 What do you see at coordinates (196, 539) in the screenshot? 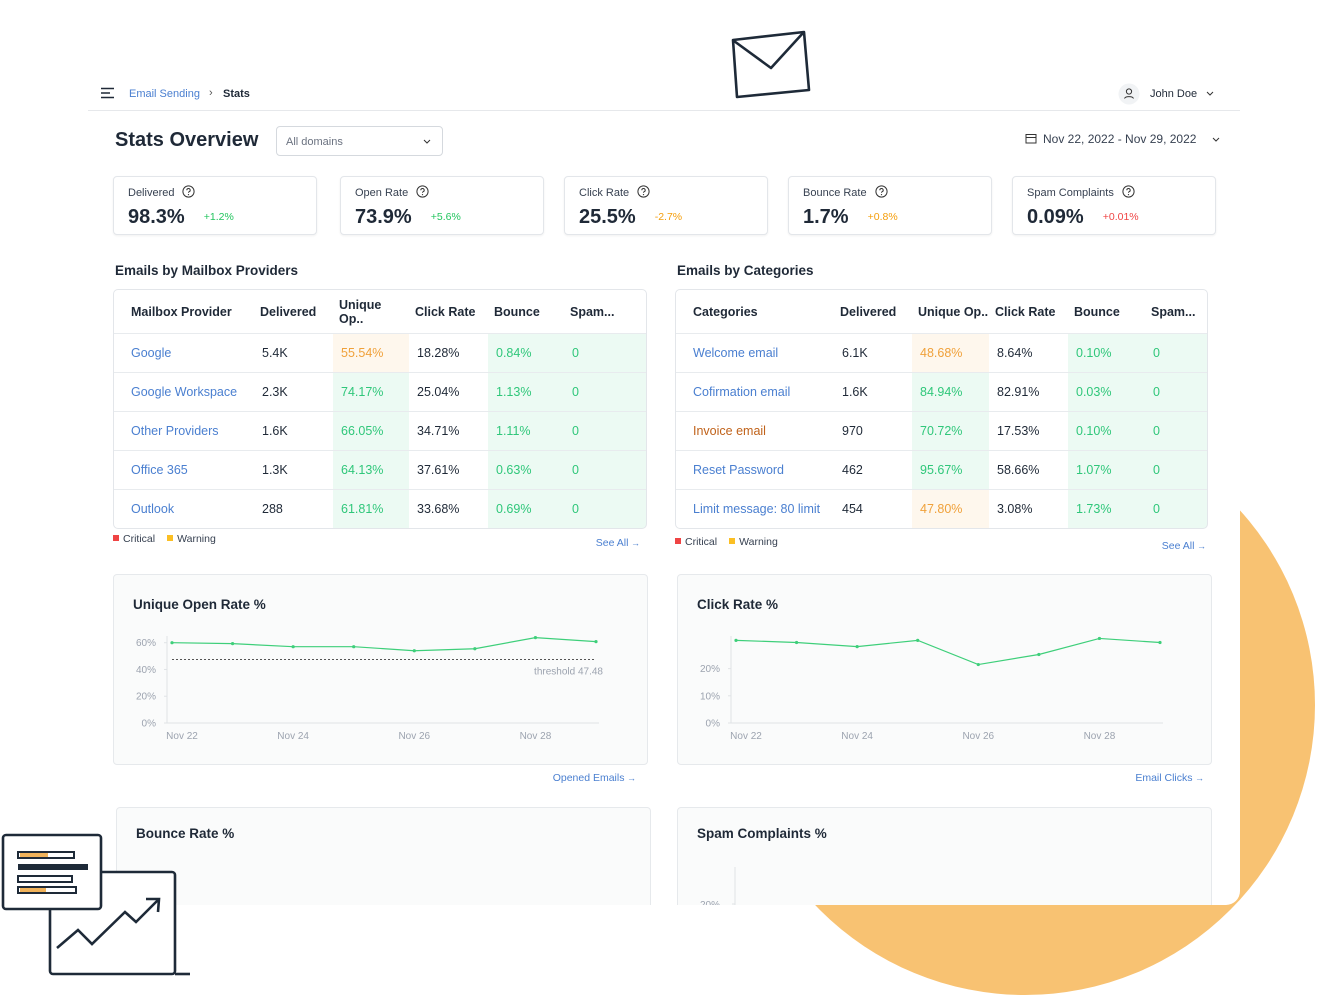
I see `legend-label: Warning` at bounding box center [196, 539].